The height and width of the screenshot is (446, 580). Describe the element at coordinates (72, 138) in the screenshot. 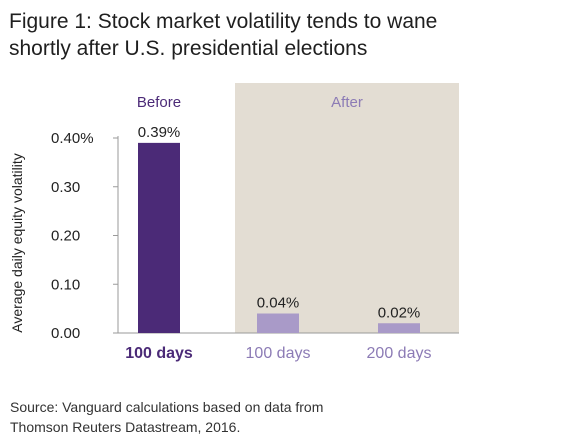

I see `y-tick-label: 0.40%` at that location.